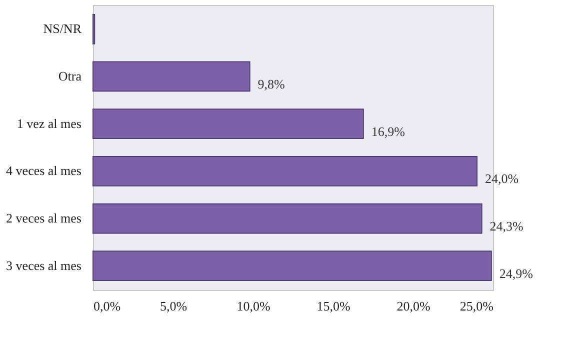 This screenshot has width=569, height=352. I want to click on data-label: 16,9%, so click(388, 131).